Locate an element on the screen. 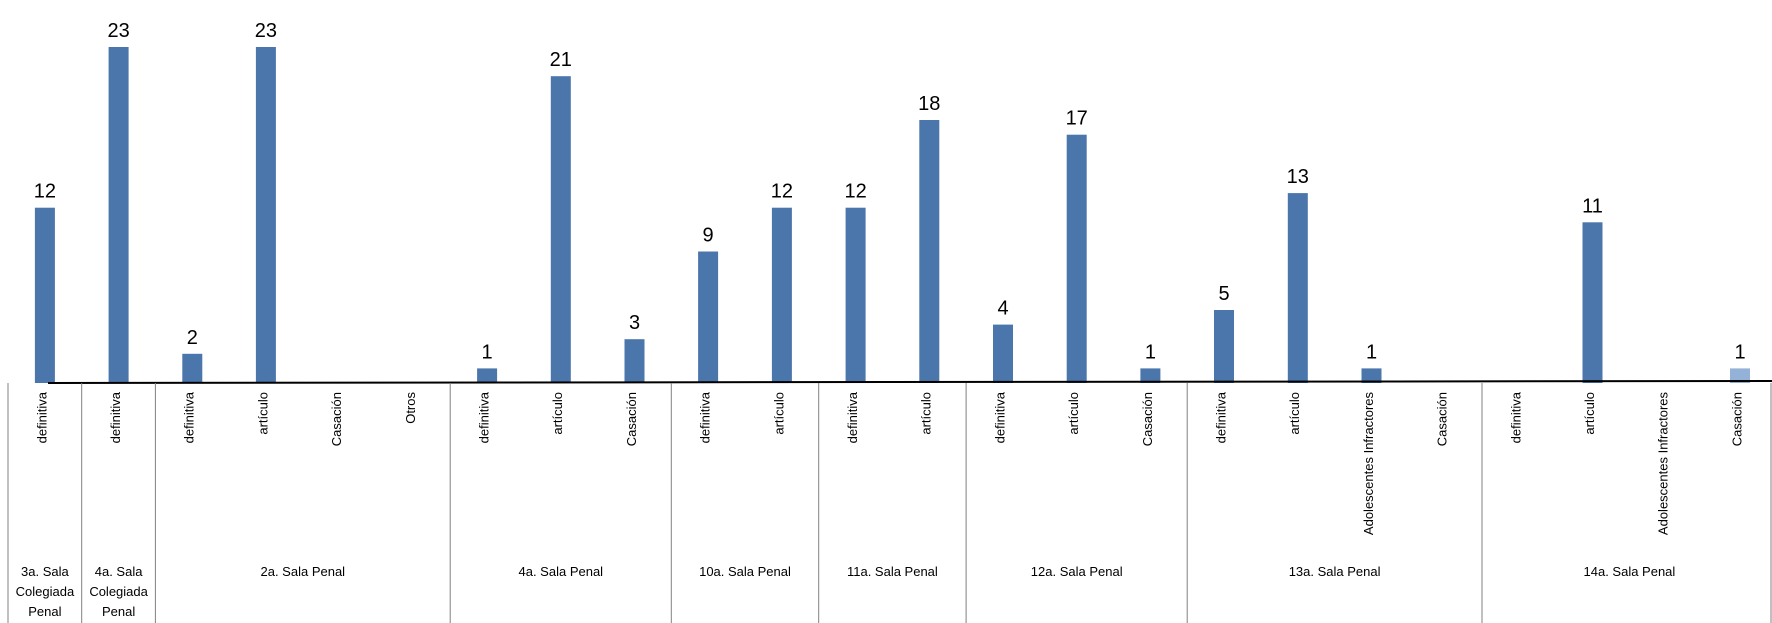 This screenshot has height=623, width=1772. group-label: 4a. Sala is located at coordinates (119, 571).